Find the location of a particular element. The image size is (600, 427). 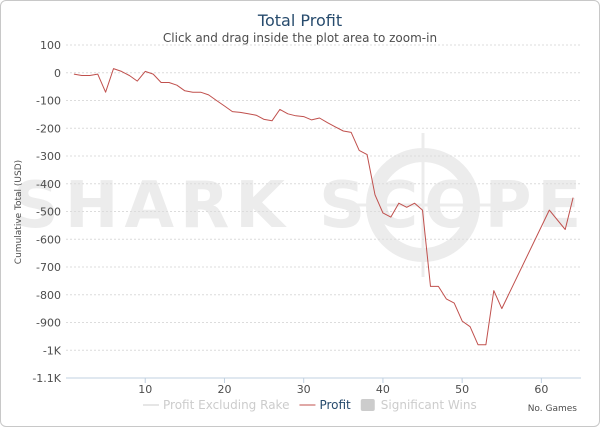

y-tick-label: 100 is located at coordinates (50, 45).